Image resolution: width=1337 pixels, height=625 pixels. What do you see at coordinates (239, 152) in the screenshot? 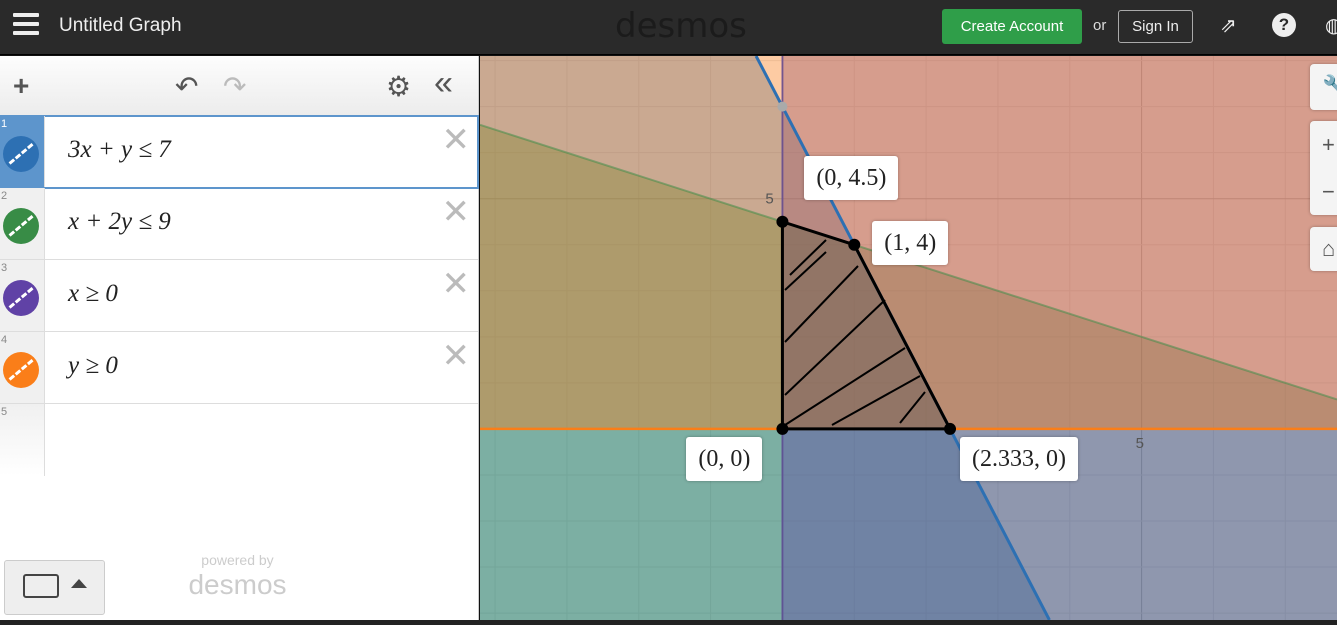
I see `expression-row: 1 3x + y ≤ 7 ✕` at bounding box center [239, 152].